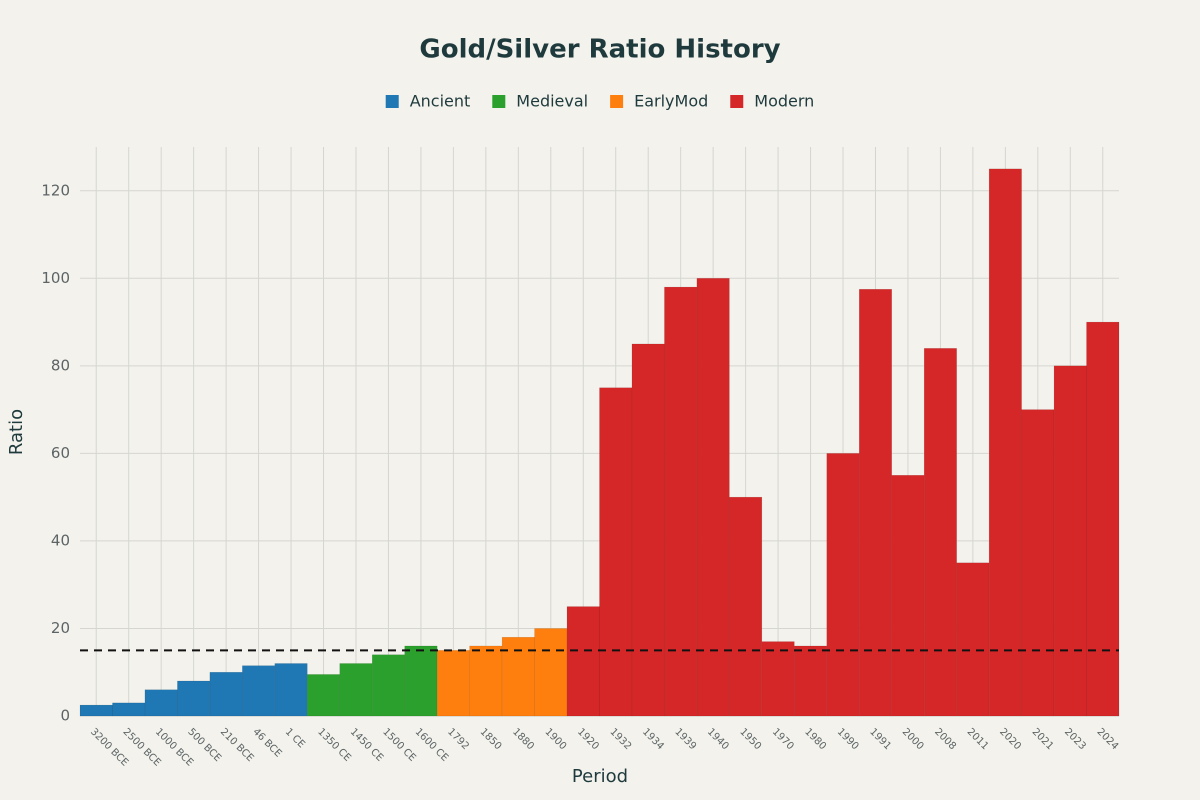  Describe the element at coordinates (55, 278) in the screenshot. I see `y-tick-label: 100` at that location.